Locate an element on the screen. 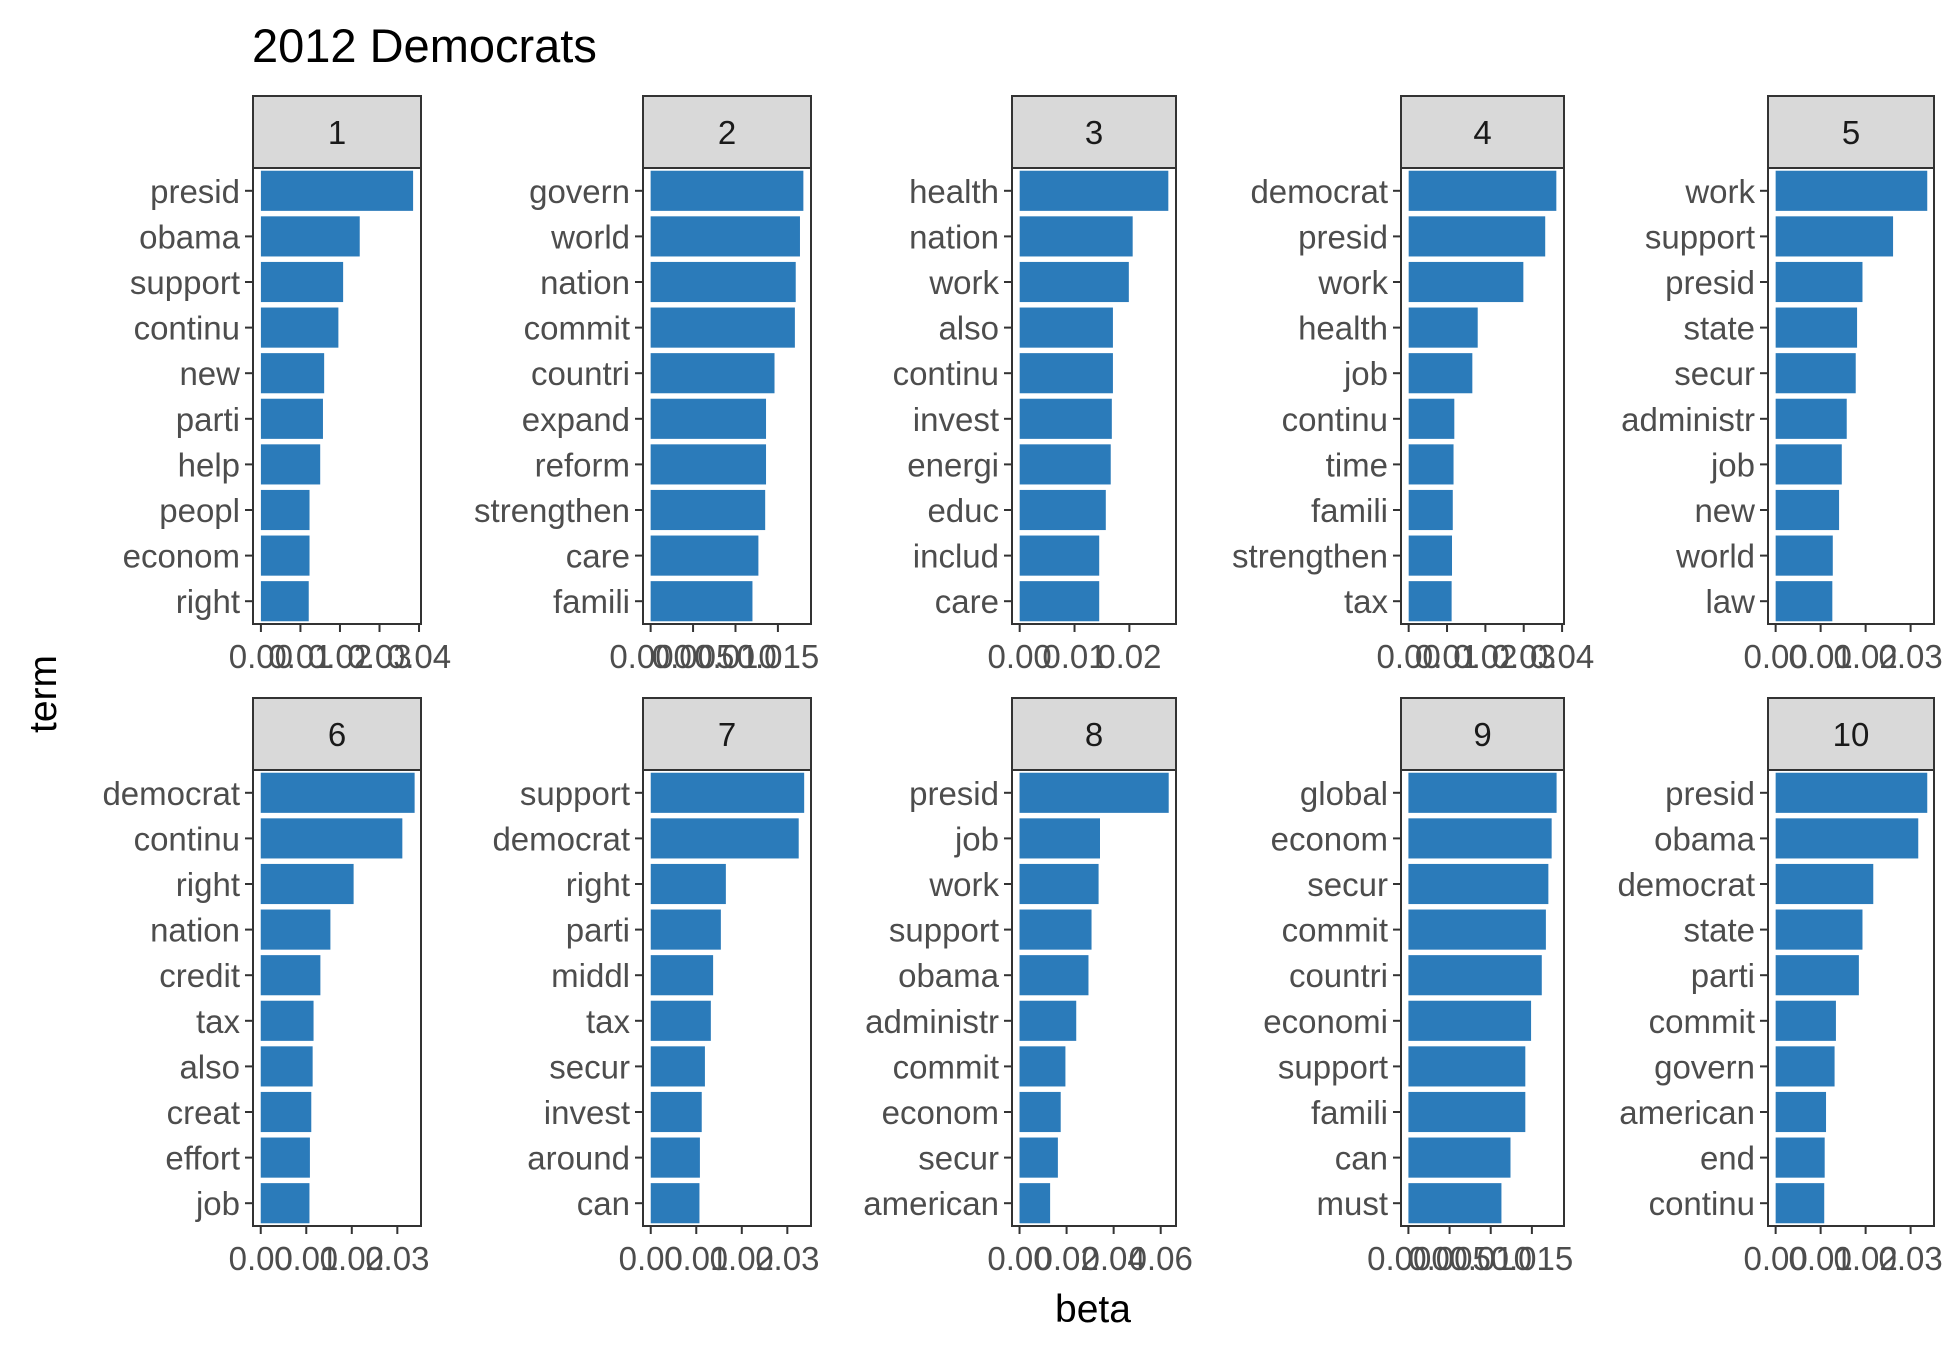 The width and height of the screenshot is (1950, 1354). bar-law is located at coordinates (1804, 601).